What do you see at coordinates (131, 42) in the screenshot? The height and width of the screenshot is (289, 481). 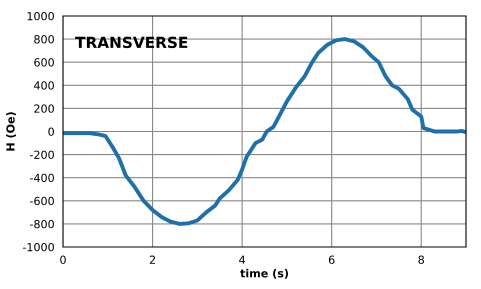 I see `text: TRANSVERSE` at bounding box center [131, 42].